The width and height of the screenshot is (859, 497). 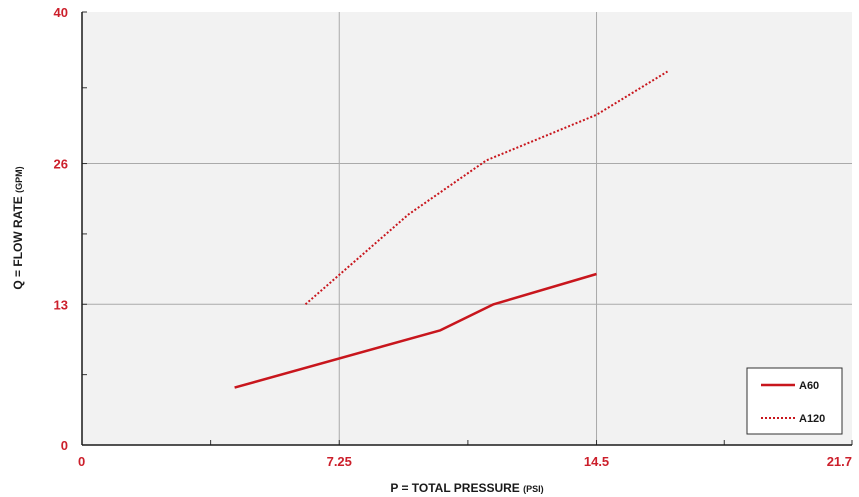 I want to click on y-tick-label: 13, so click(x=61, y=304).